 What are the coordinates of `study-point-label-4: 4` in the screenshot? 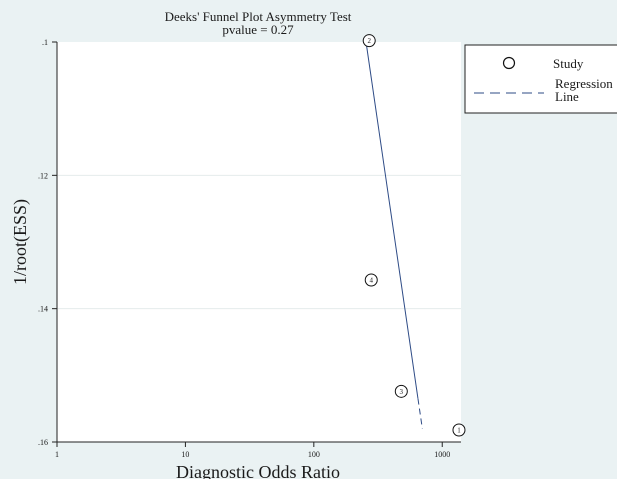 It's located at (371, 281).